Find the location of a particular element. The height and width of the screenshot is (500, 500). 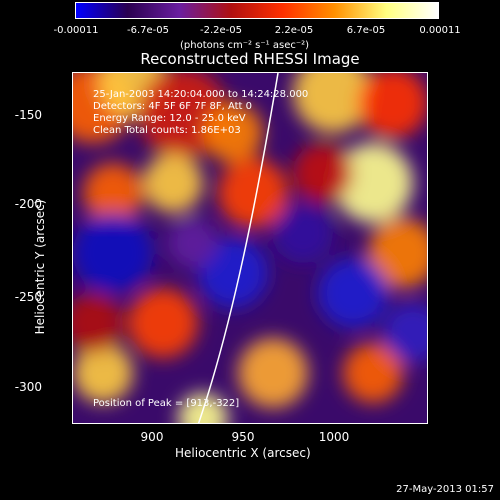

x-tick: 900 is located at coordinates (152, 437).